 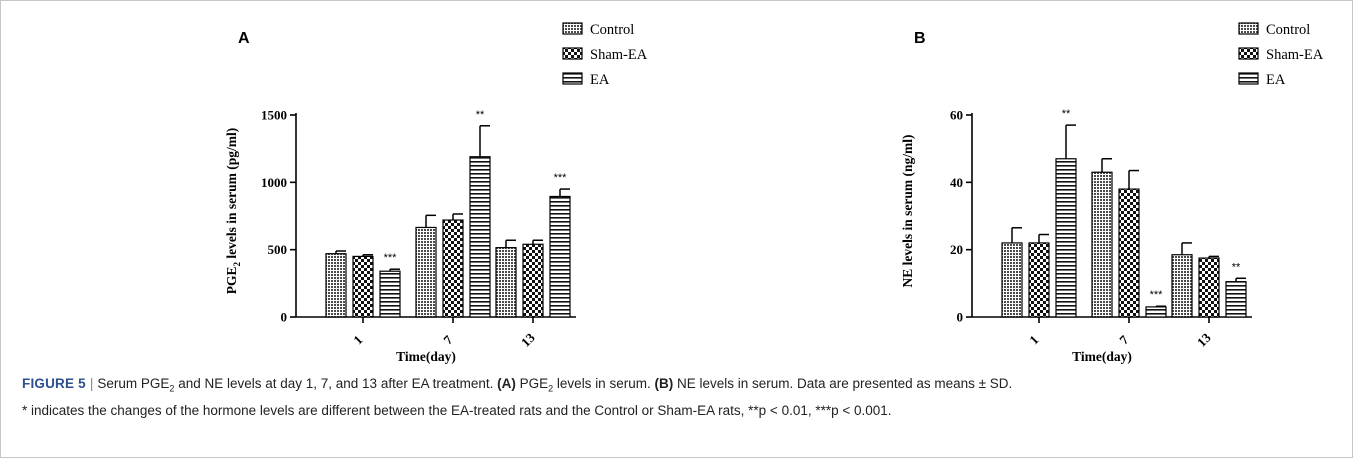 I want to click on caption-text-a1: PGE, so click(x=532, y=383).